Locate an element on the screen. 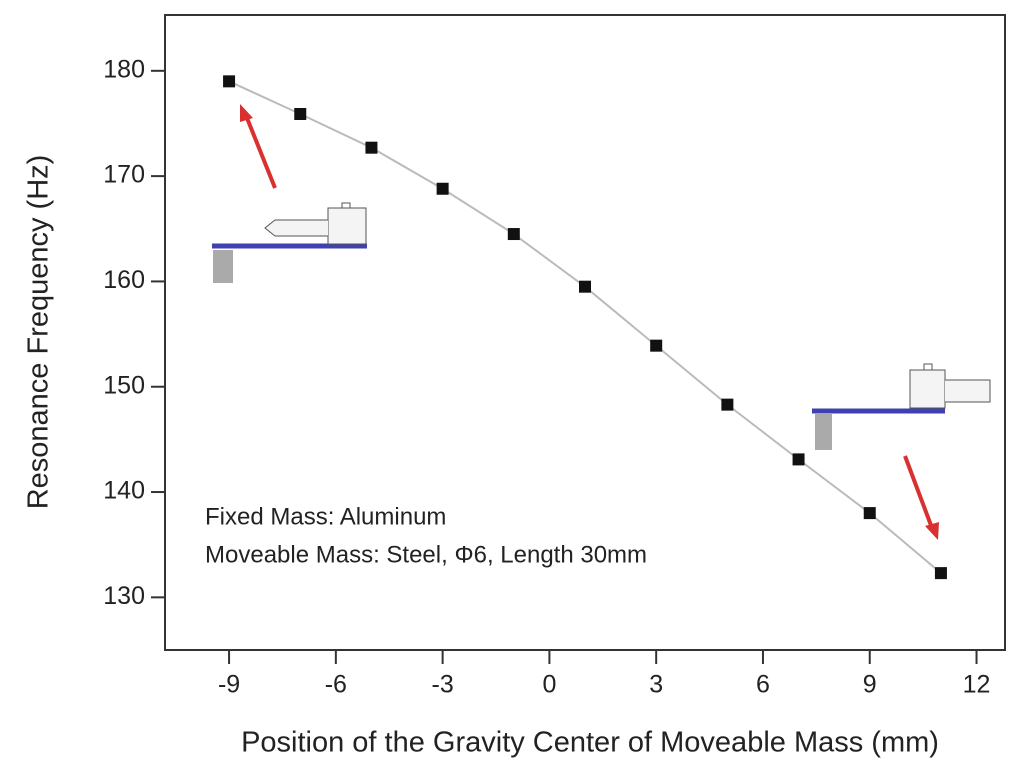  y-axis-title: Resonance Frequency (Hz) is located at coordinates (39, 332).